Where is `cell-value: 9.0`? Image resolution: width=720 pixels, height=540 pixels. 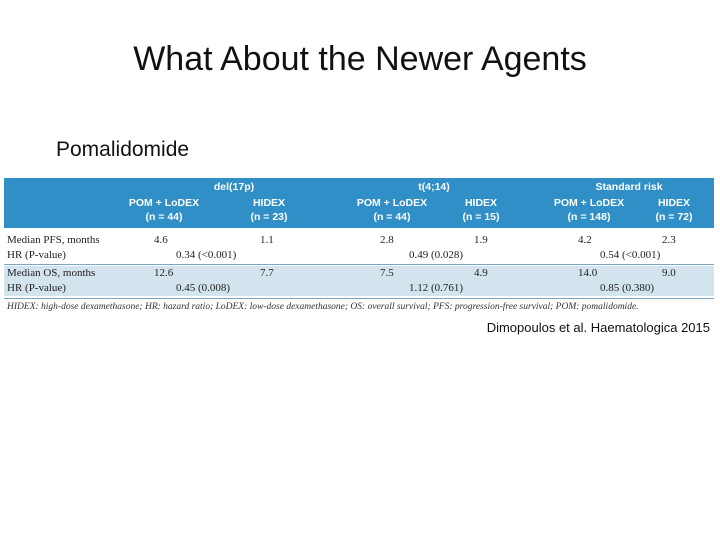 cell-value: 9.0 is located at coordinates (669, 273).